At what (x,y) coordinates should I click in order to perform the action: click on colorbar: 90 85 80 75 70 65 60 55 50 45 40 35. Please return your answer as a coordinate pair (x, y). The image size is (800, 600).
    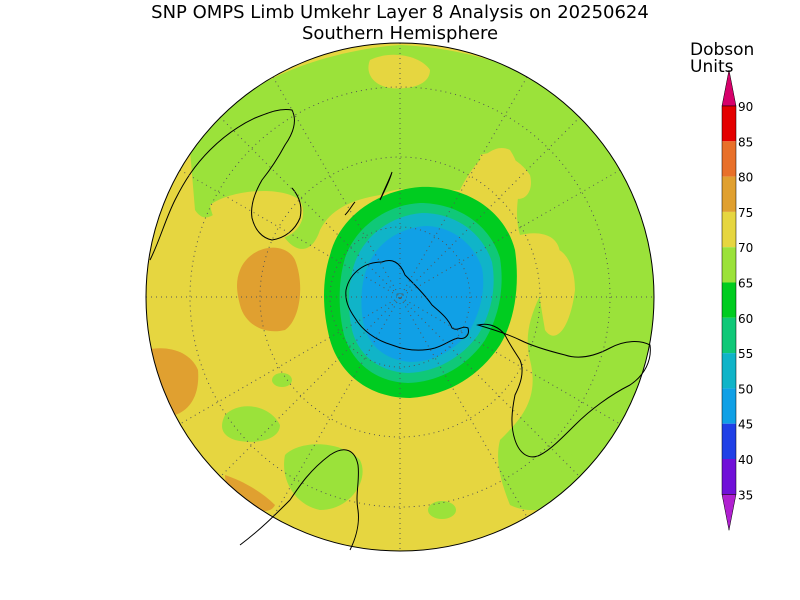
    Looking at the image, I should click on (737, 300).